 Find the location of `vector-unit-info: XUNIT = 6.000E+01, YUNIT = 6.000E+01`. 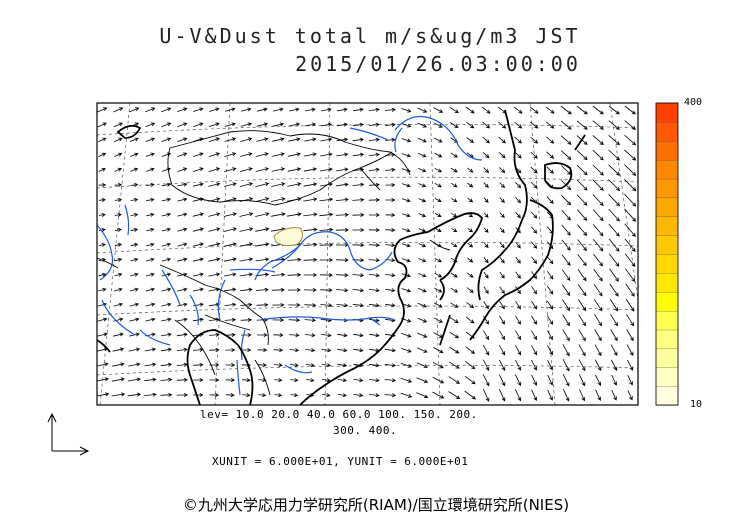

vector-unit-info: XUNIT = 6.000E+01, YUNIT = 6.000E+01 is located at coordinates (340, 461).